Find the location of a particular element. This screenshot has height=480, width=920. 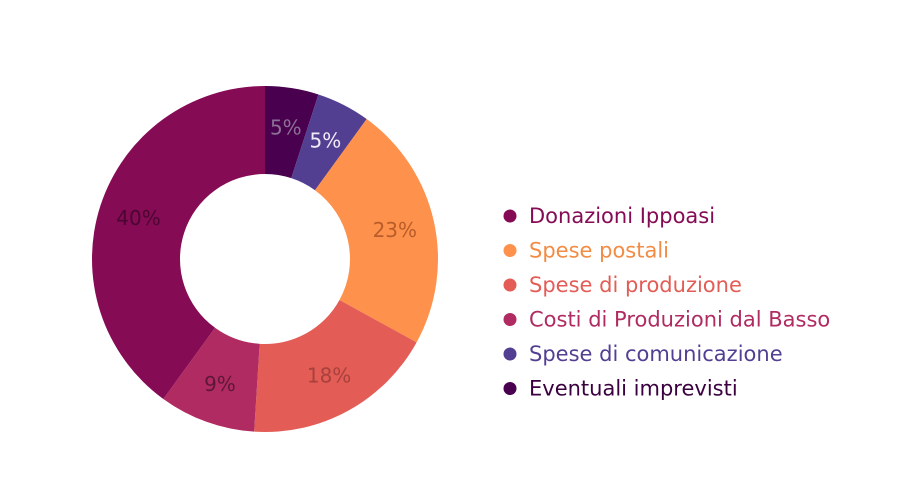

legend-label-eventuali-imprevisti: Eventuali imprevisti is located at coordinates (633, 389).